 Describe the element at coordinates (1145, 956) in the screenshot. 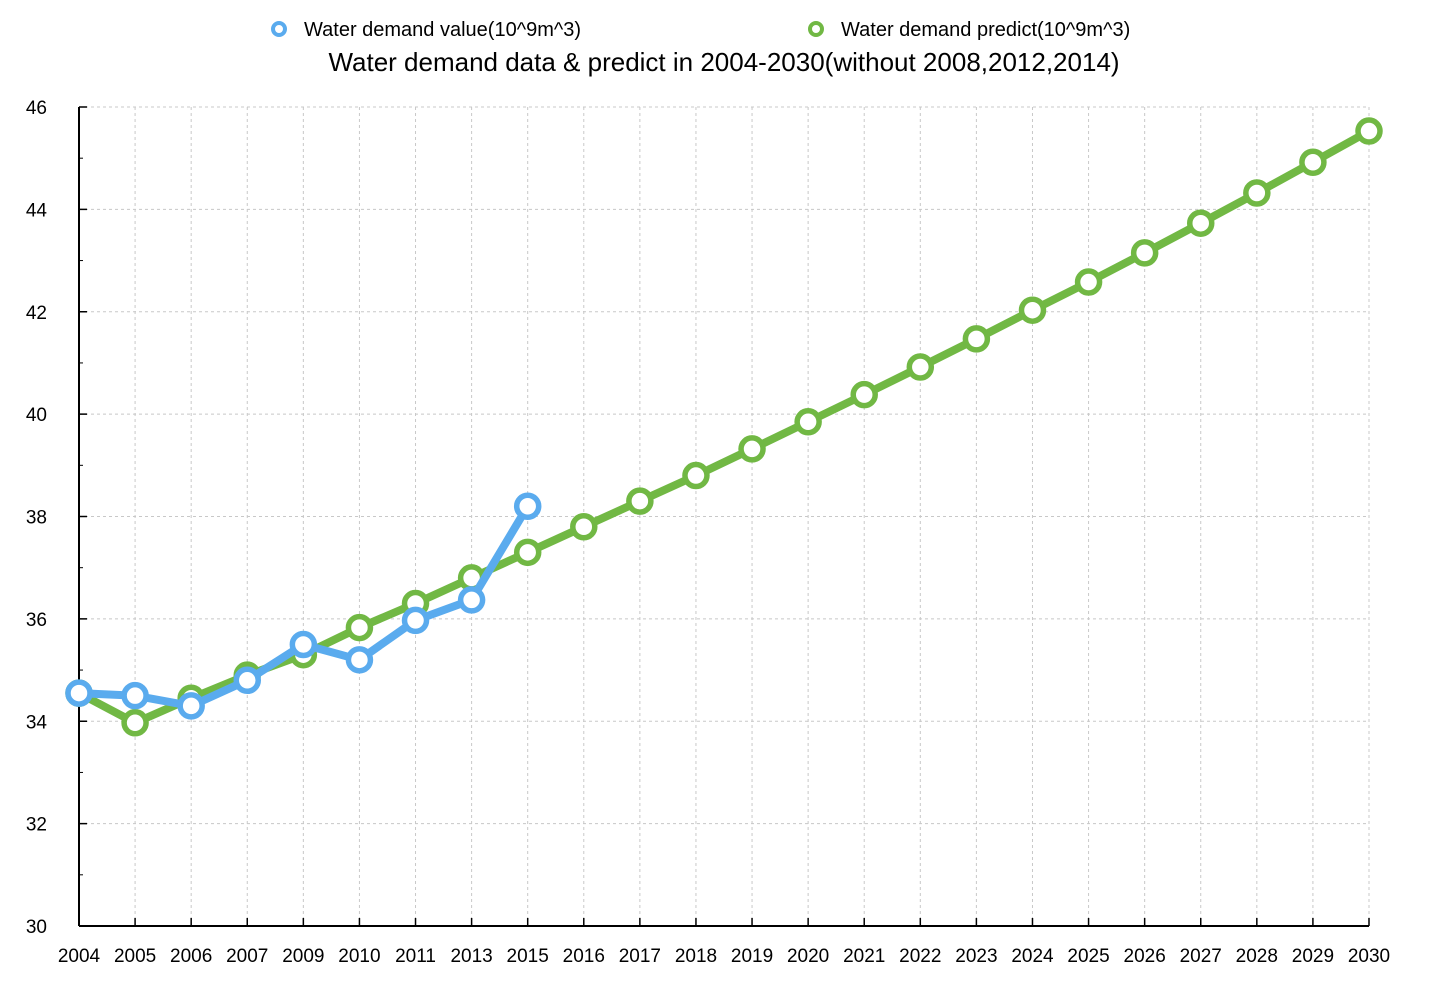

I see `x-tick-label: 2026` at that location.